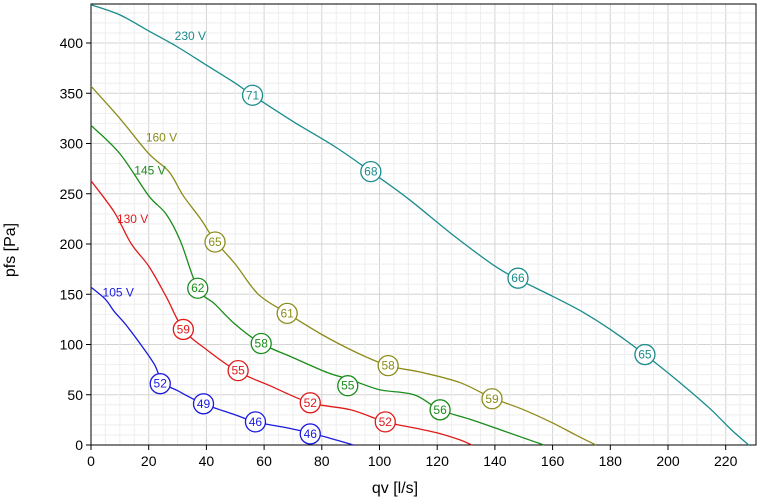  I want to click on marker-label-105v: 49, so click(204, 404).